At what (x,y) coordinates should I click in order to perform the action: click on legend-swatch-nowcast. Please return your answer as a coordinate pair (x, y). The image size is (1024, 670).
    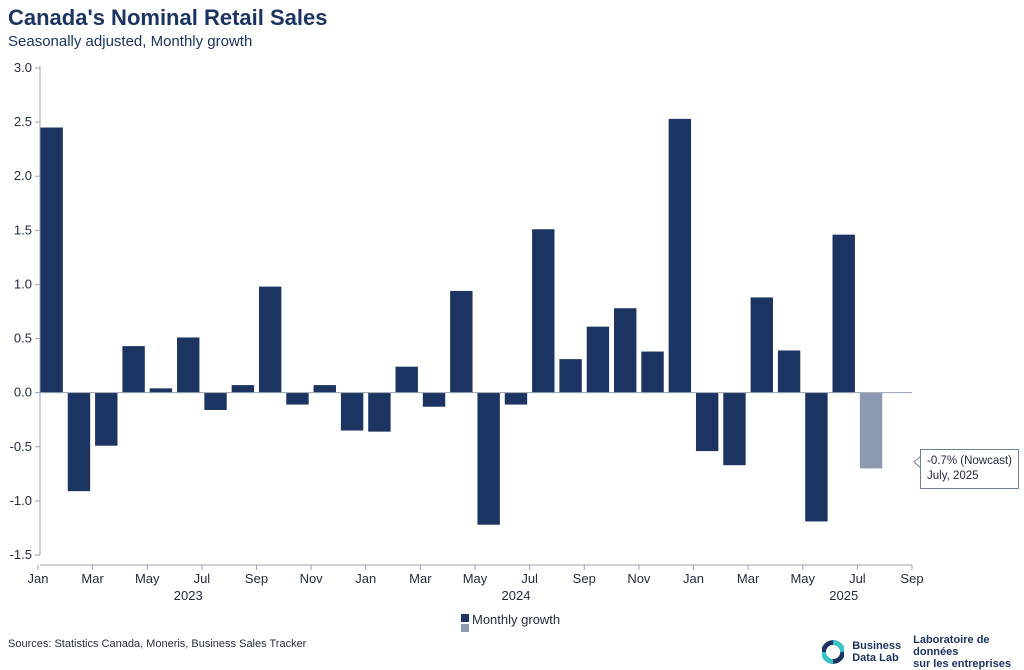
    Looking at the image, I should click on (465, 628).